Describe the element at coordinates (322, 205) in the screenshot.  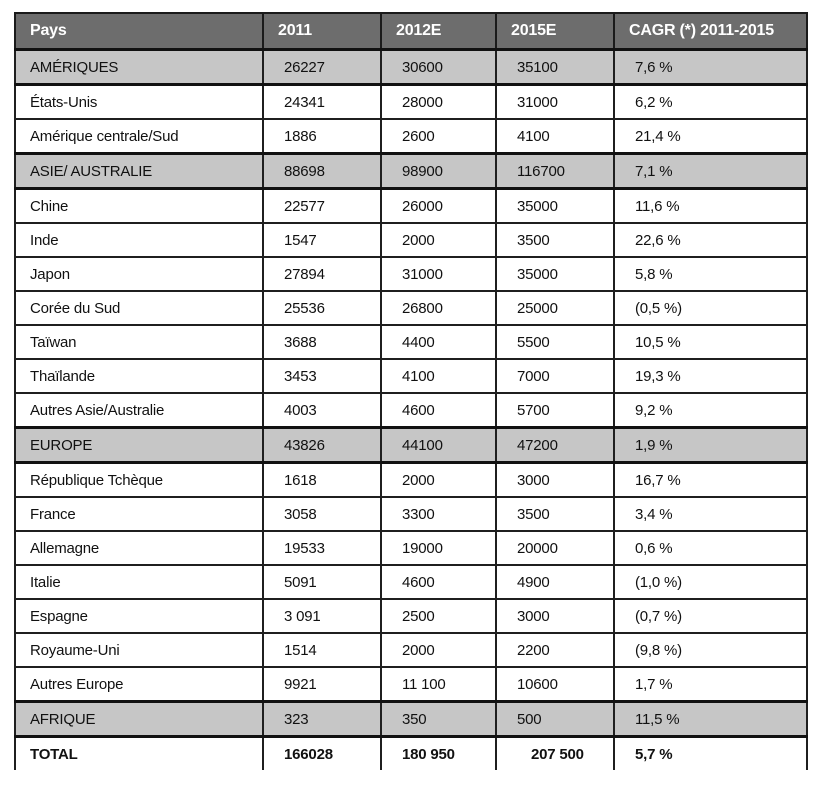
I see `row-value: 22577` at that location.